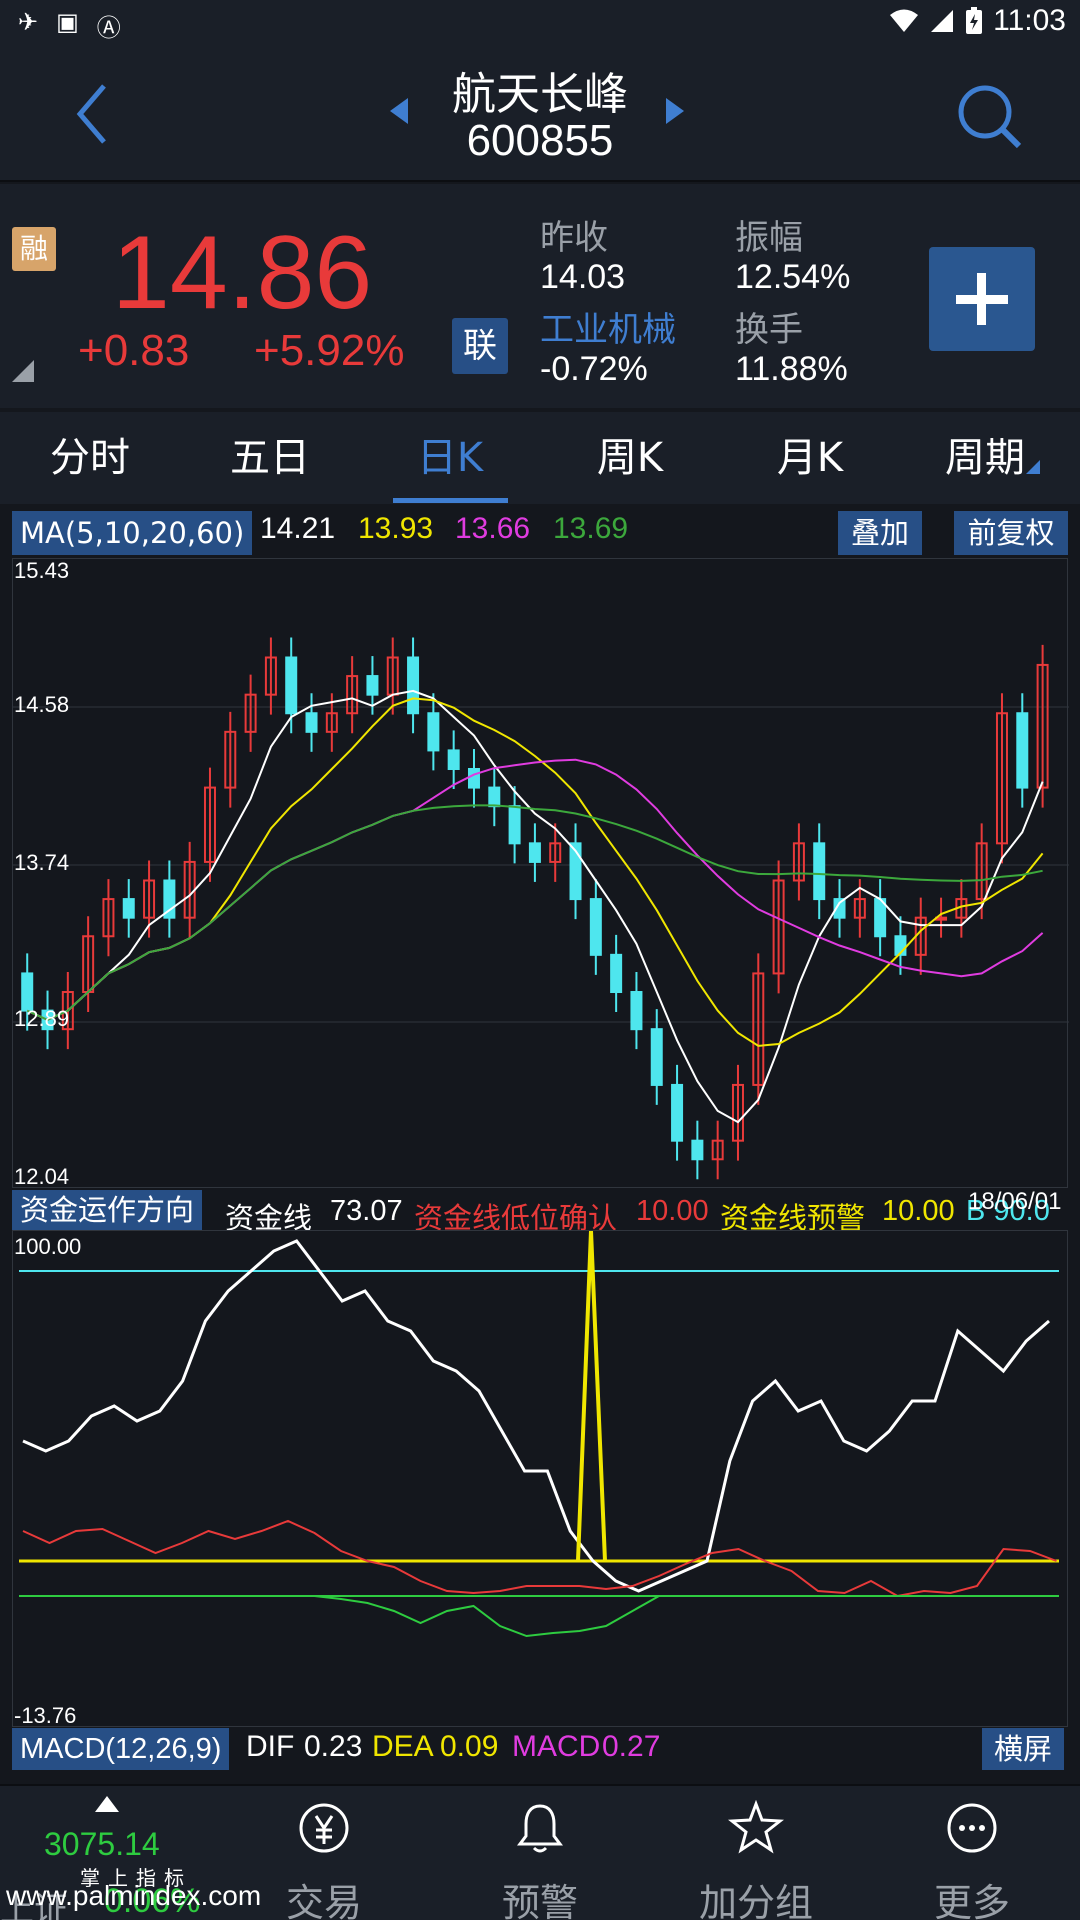 Image resolution: width=1080 pixels, height=1920 pixels. I want to click on kline-axis-label: 13.74, so click(42, 862).